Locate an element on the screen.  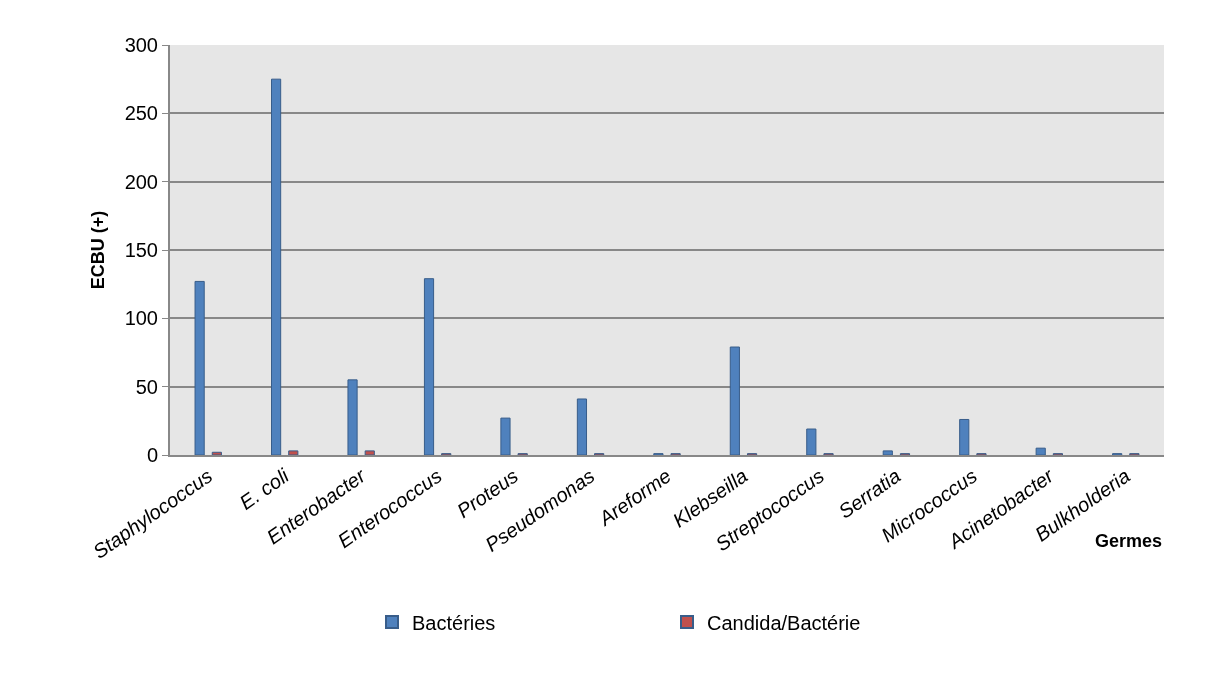
y-tick-label: 250 is located at coordinates (141, 113).